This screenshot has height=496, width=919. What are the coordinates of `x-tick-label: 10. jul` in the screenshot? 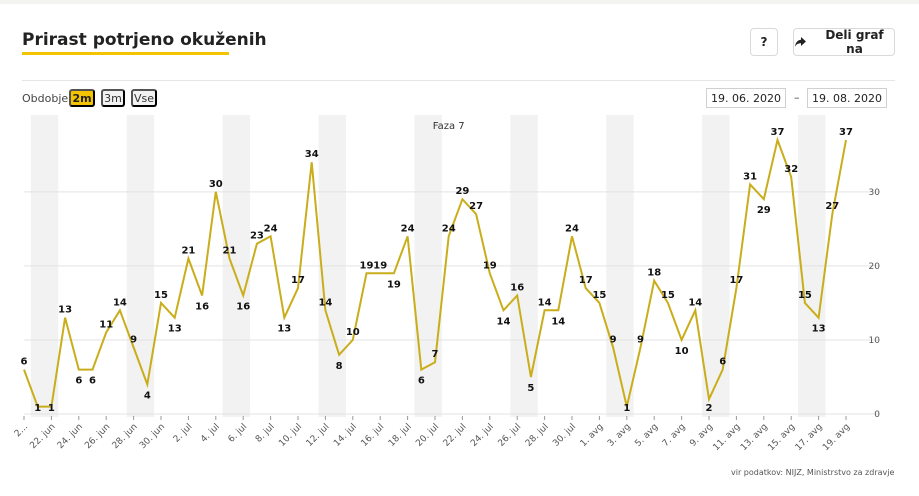 It's located at (290, 435).